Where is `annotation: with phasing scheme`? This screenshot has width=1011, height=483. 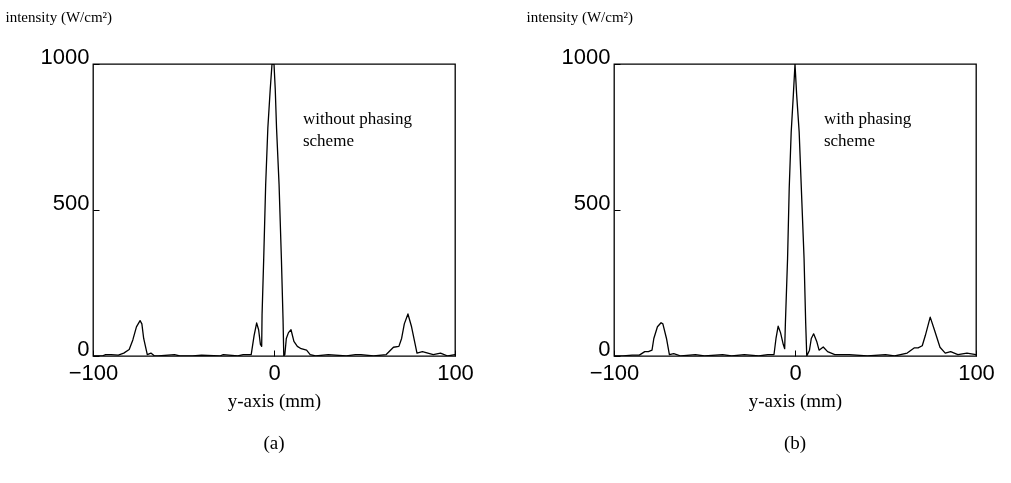
annotation: with phasing scheme is located at coordinates (867, 129).